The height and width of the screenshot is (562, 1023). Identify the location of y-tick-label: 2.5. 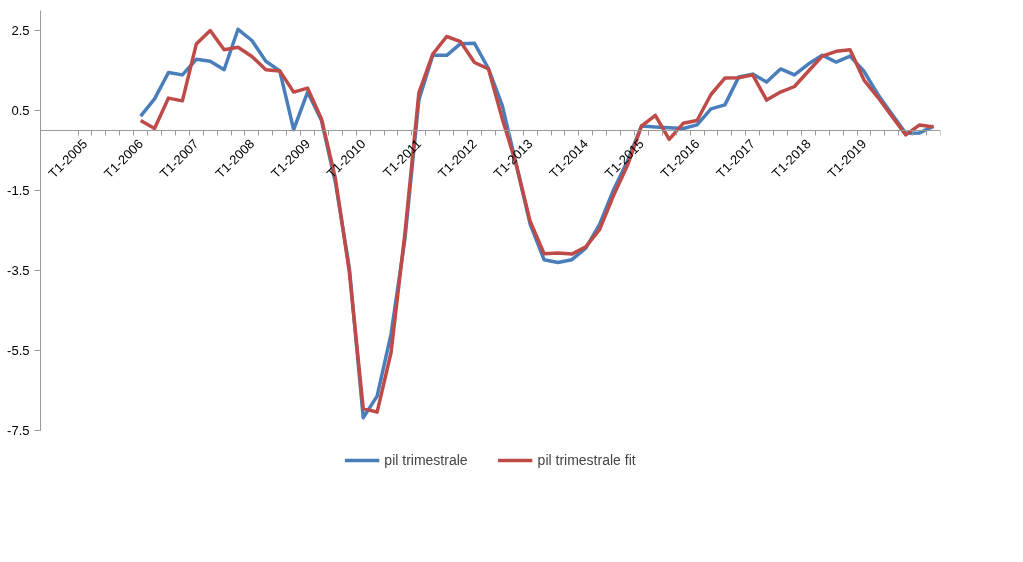
(20, 30).